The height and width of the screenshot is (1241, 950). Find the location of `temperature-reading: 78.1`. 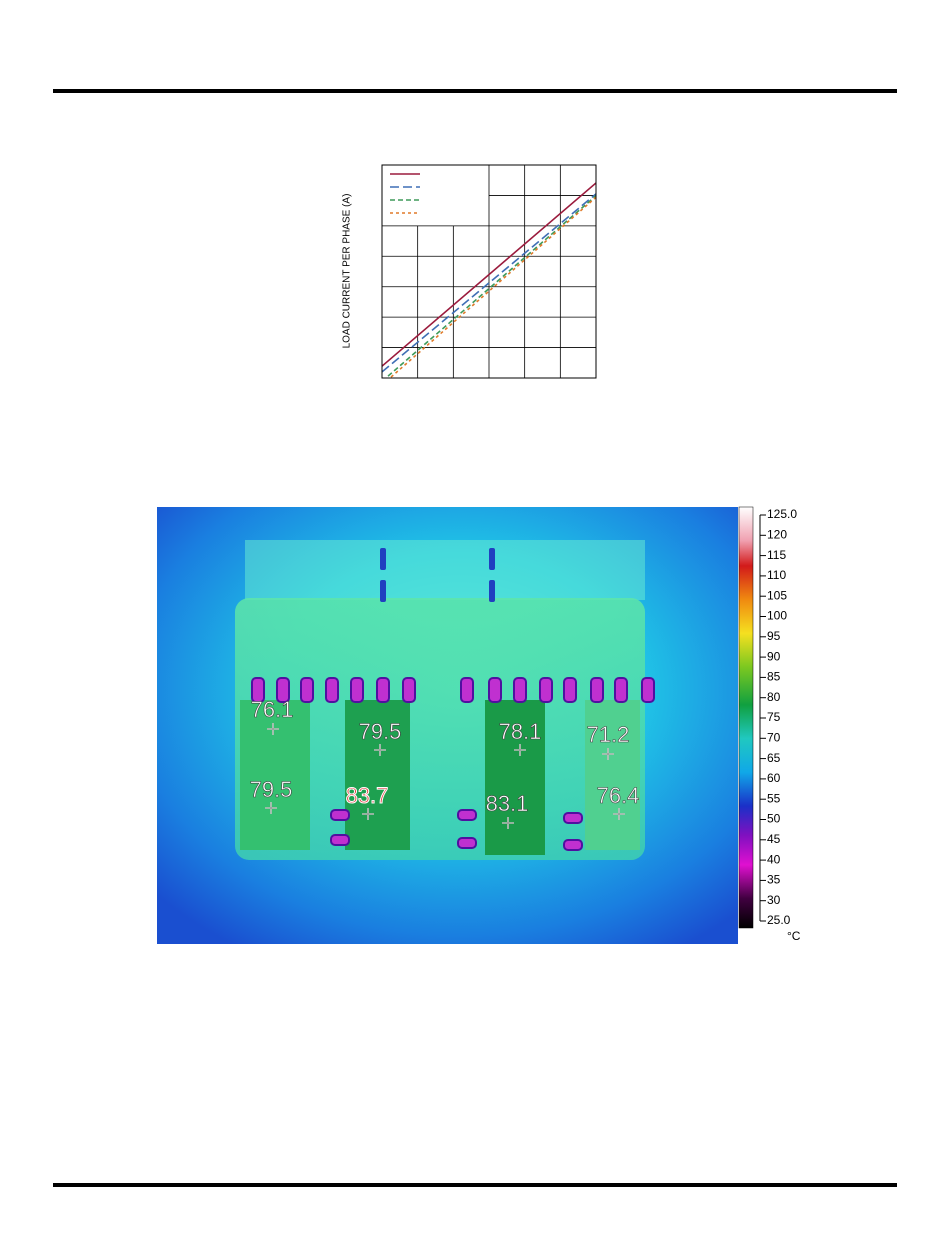

temperature-reading: 78.1 is located at coordinates (520, 731).